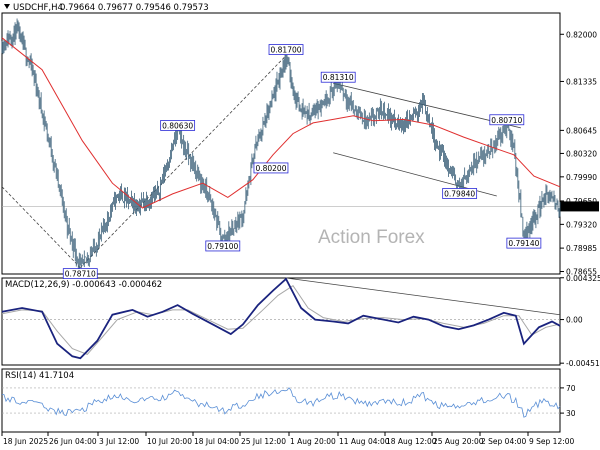 The image size is (600, 450). Describe the element at coordinates (216, 441) in the screenshot. I see `time-tick-label: 18 Jul 04:00` at that location.